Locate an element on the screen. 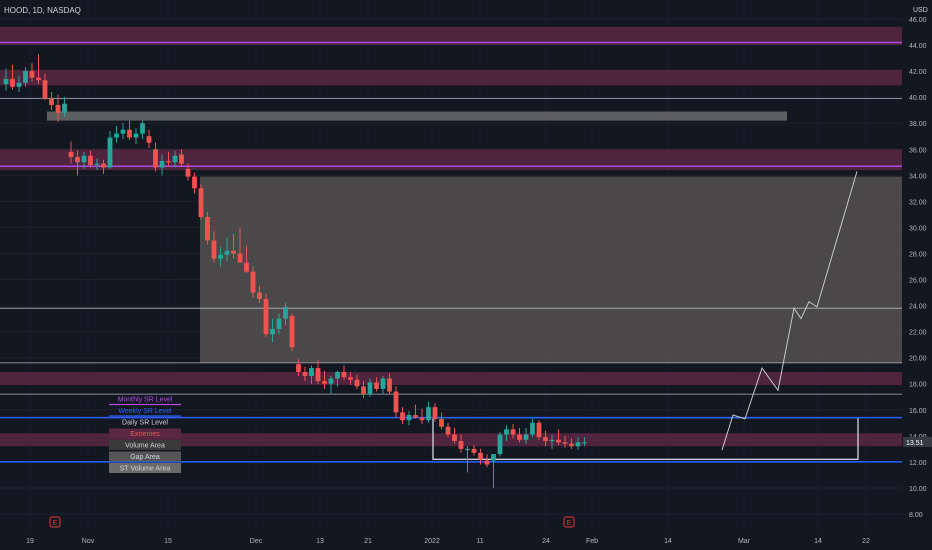 The image size is (932, 550). price-tick-label: 26.00 is located at coordinates (918, 281).